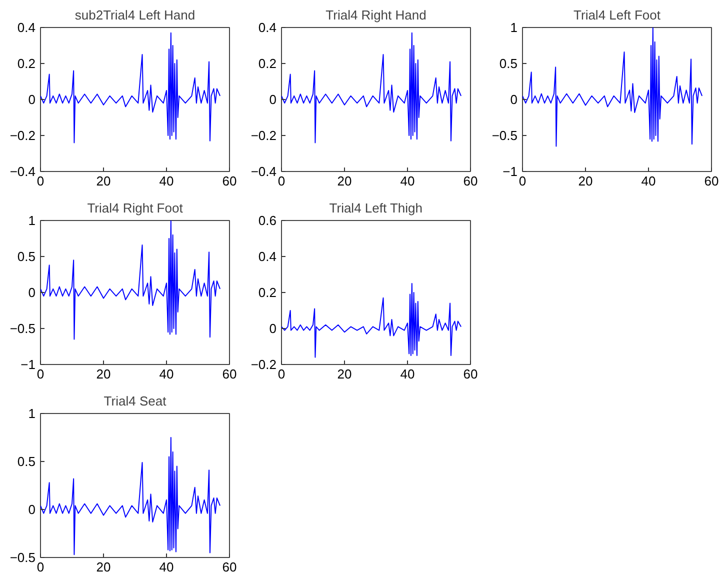  What do you see at coordinates (267, 220) in the screenshot?
I see `y-tick-label: 0.6` at bounding box center [267, 220].